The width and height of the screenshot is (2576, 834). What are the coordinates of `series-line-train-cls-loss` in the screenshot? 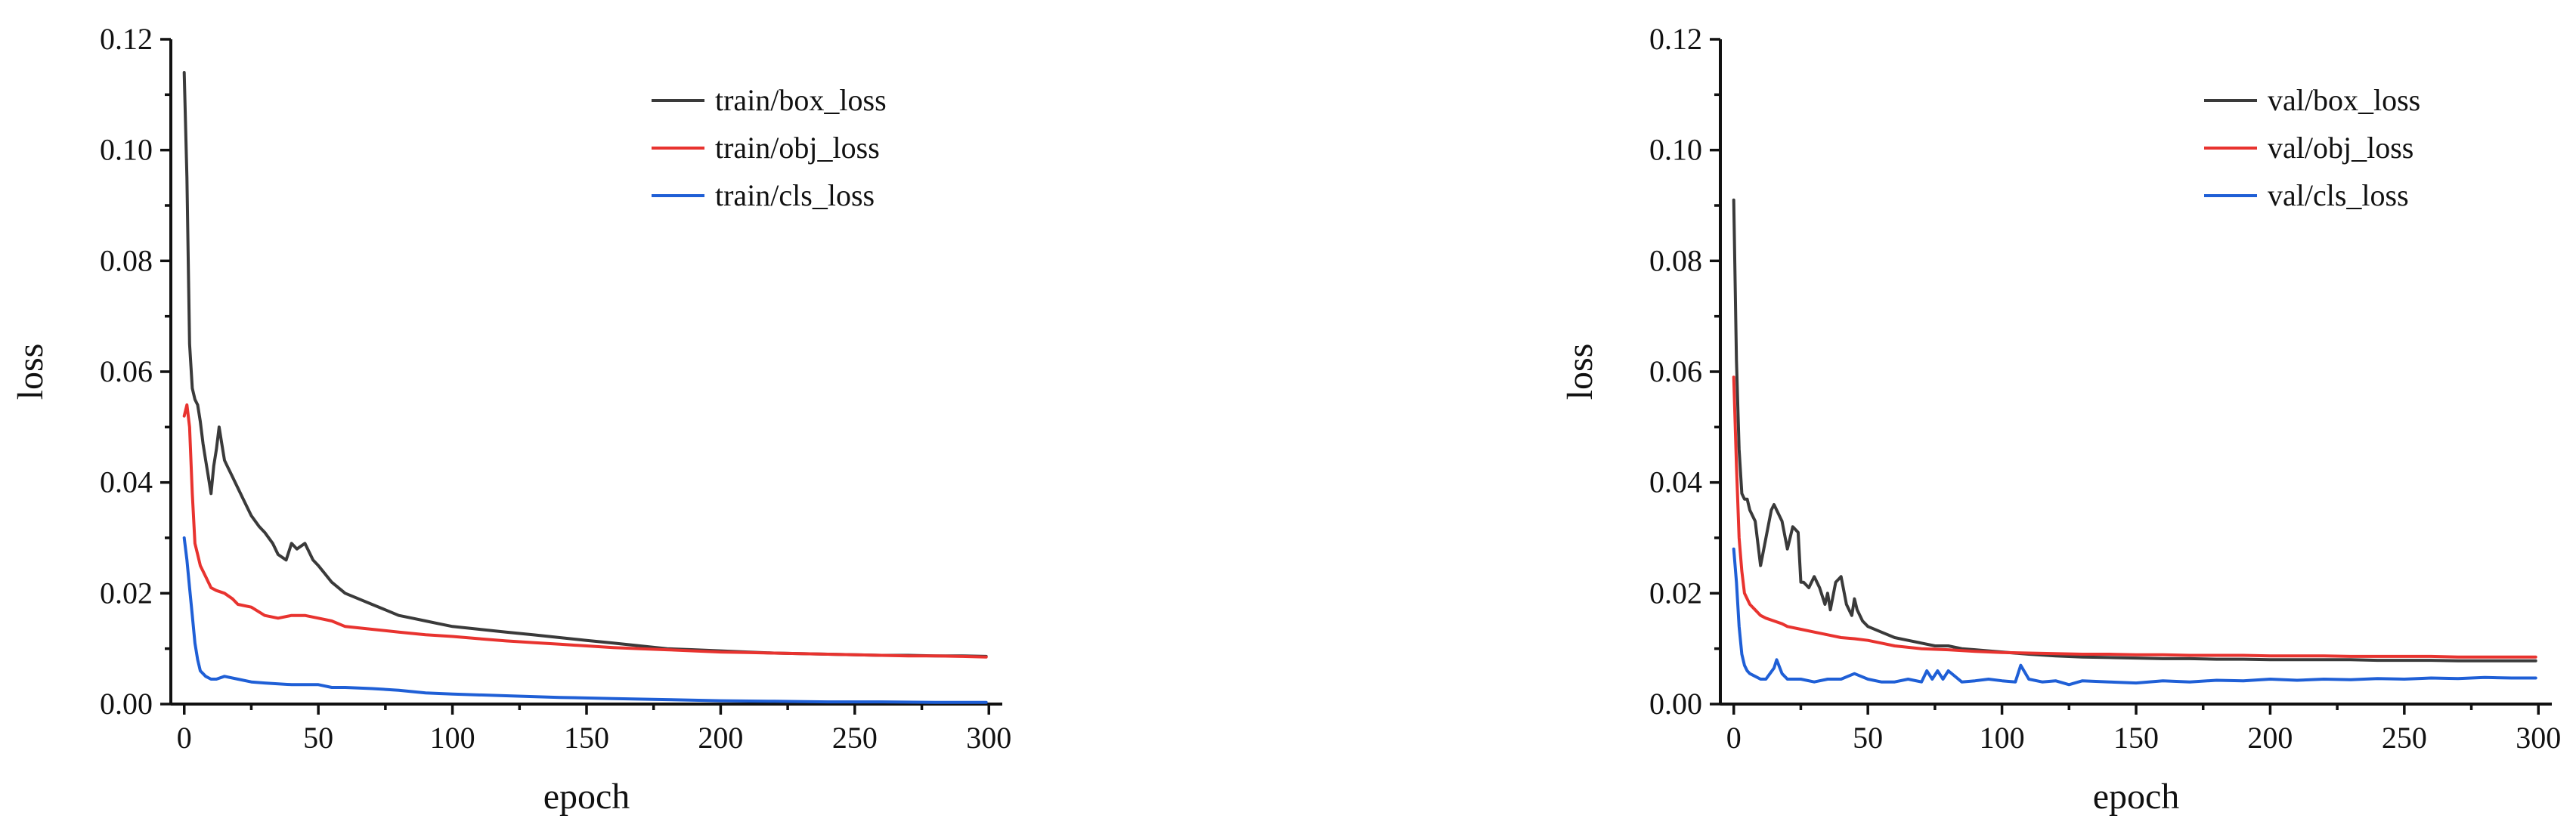 It's located at (585, 620).